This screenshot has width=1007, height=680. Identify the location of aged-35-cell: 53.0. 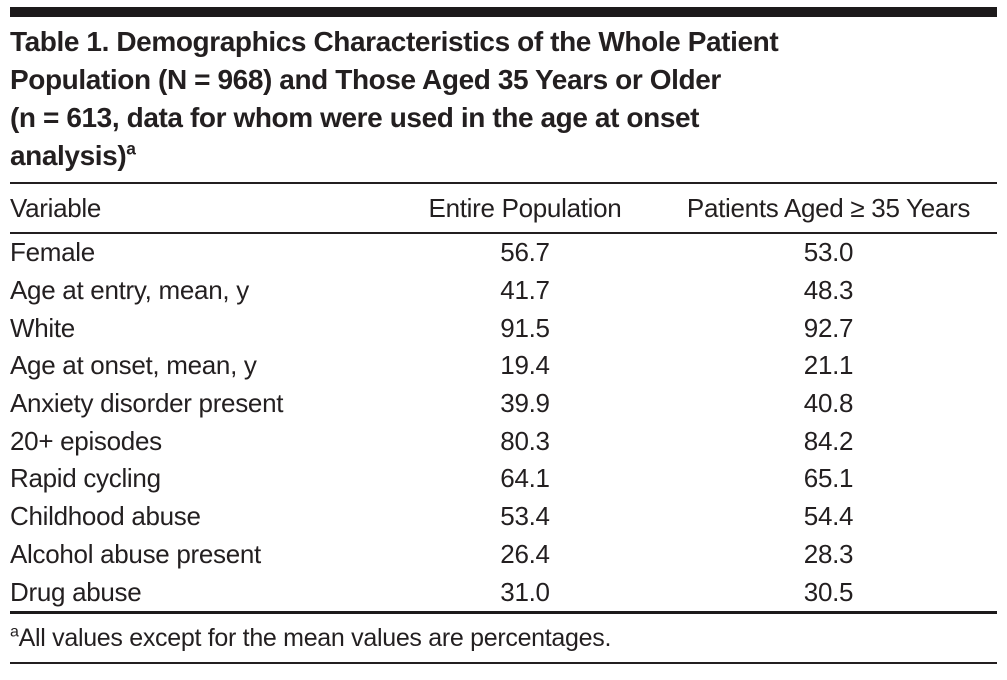
(828, 252).